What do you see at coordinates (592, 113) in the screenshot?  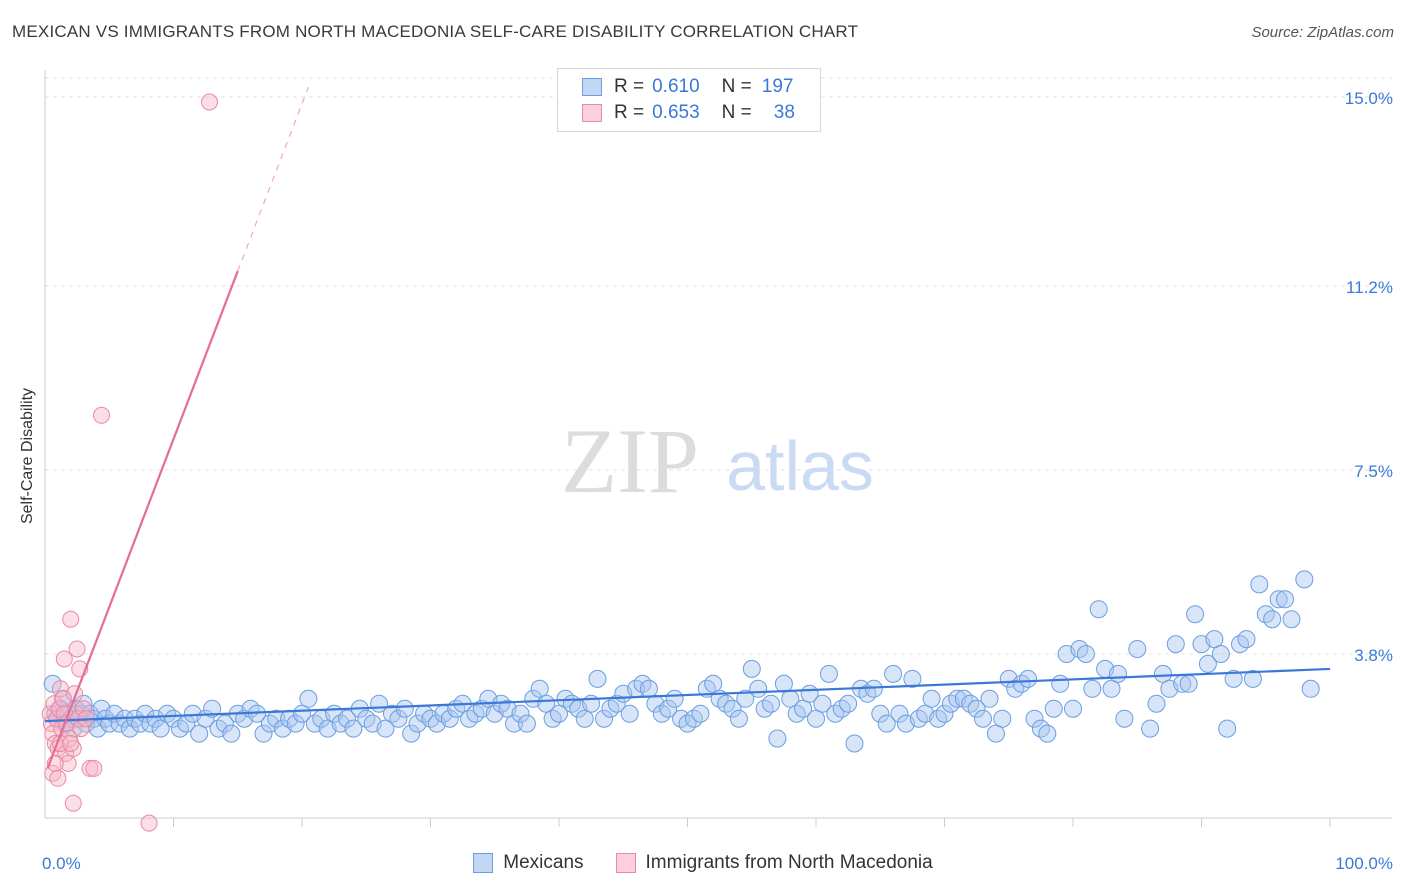 I see `macedonia-swatch` at bounding box center [592, 113].